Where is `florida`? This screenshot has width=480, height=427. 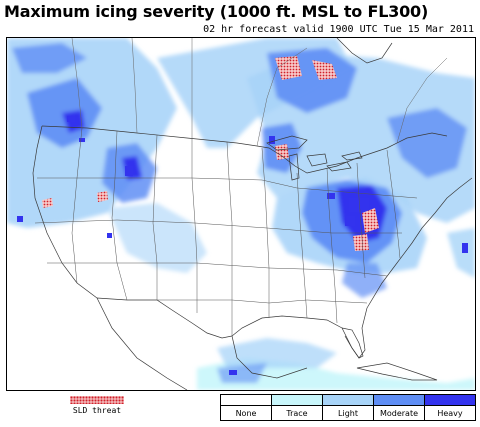
florida is located at coordinates (352, 343).